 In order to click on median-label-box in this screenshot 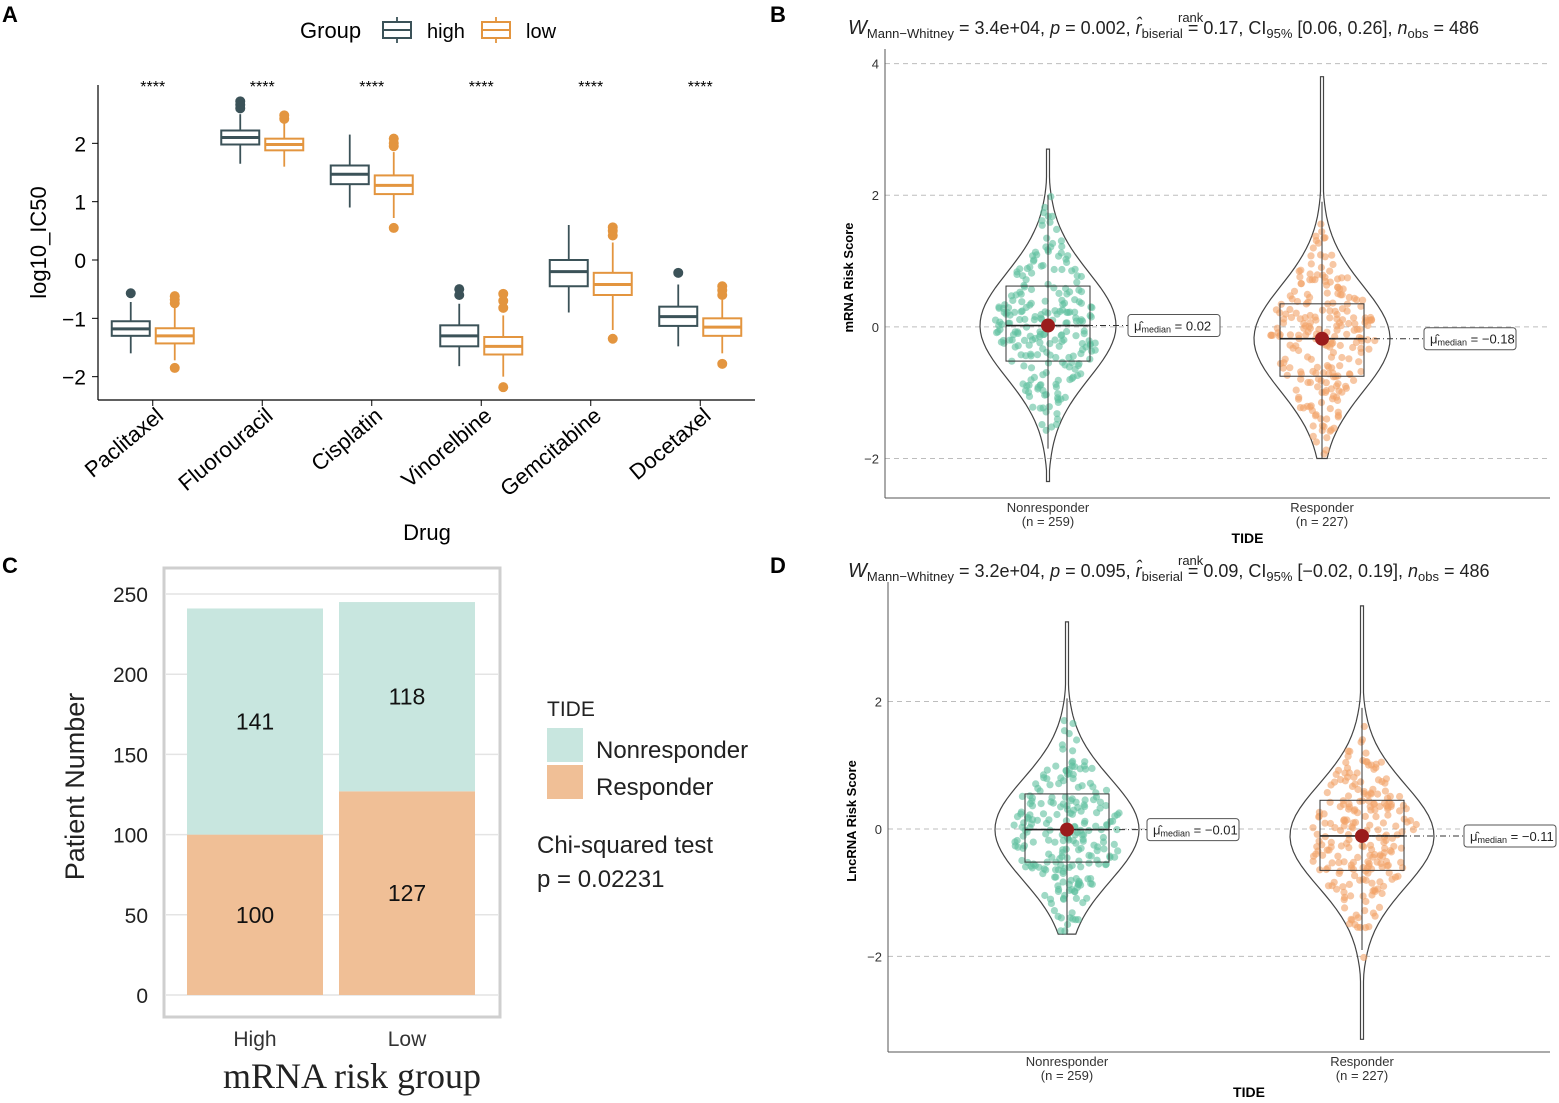, I will do `click(1193, 830)`.